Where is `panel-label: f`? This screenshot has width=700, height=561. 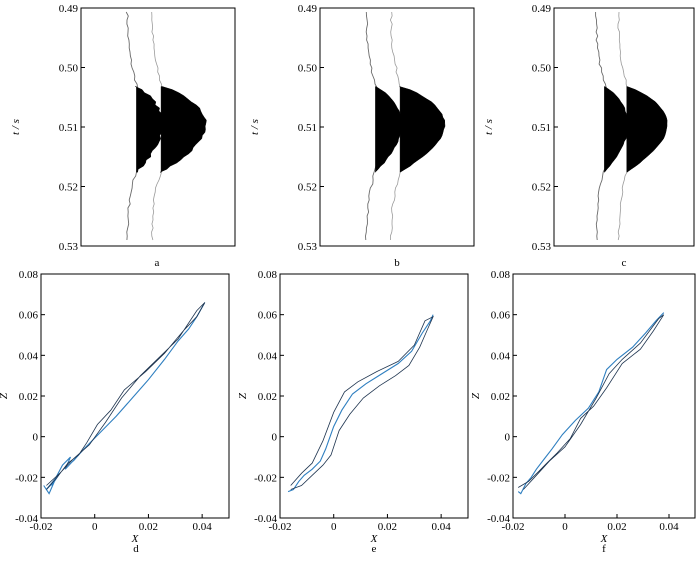 panel-label: f is located at coordinates (604, 549).